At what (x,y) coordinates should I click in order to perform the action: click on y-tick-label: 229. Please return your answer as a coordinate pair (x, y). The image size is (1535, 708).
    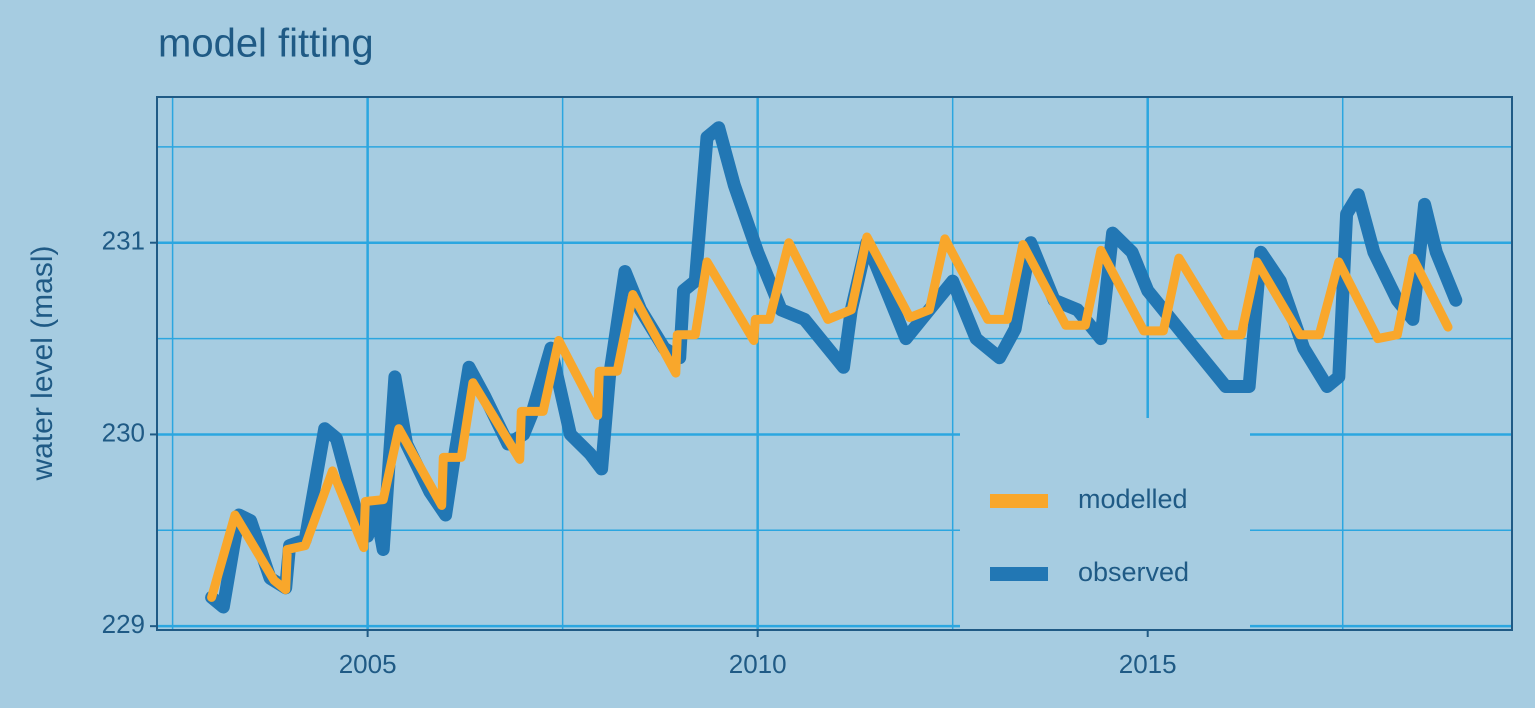
    Looking at the image, I should click on (123, 624).